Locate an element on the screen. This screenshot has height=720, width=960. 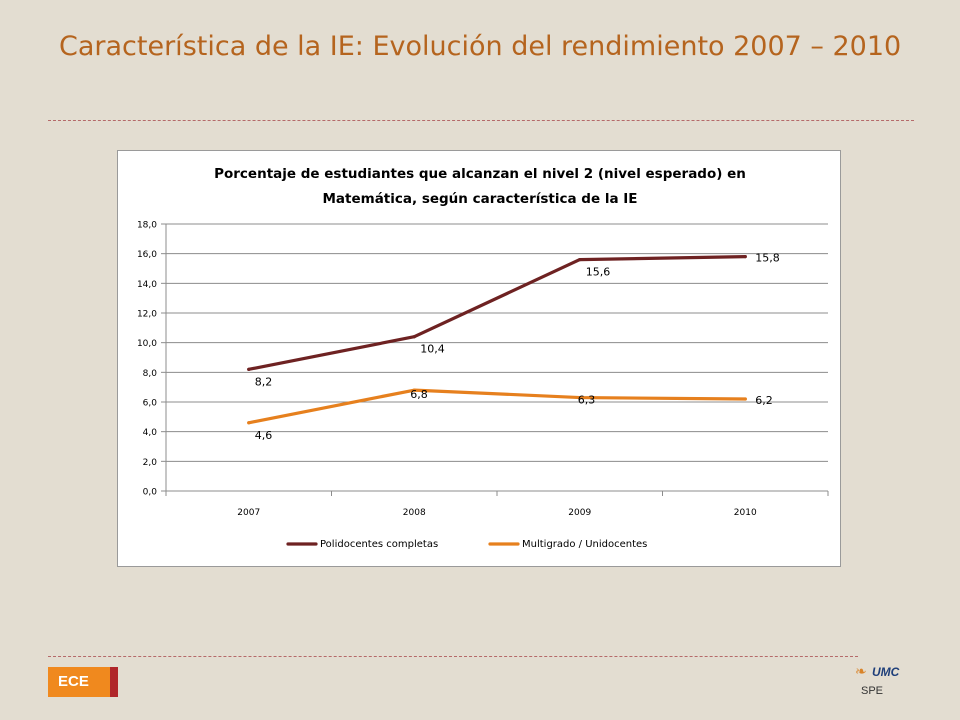
title-divider is located at coordinates (481, 120).